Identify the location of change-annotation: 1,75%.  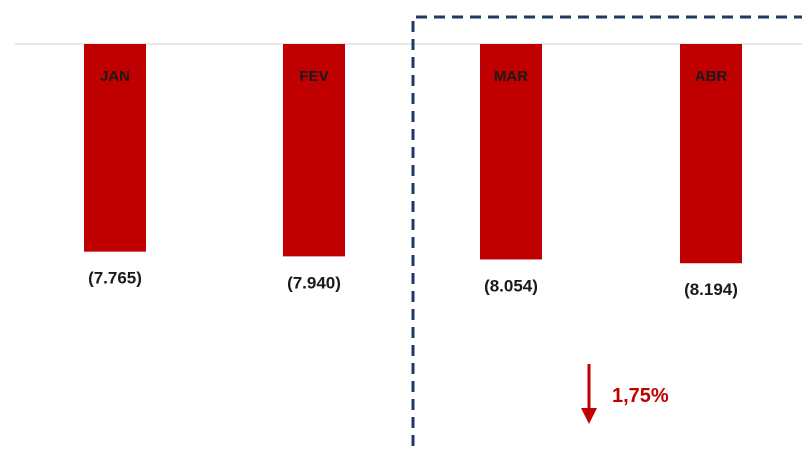
(625, 394).